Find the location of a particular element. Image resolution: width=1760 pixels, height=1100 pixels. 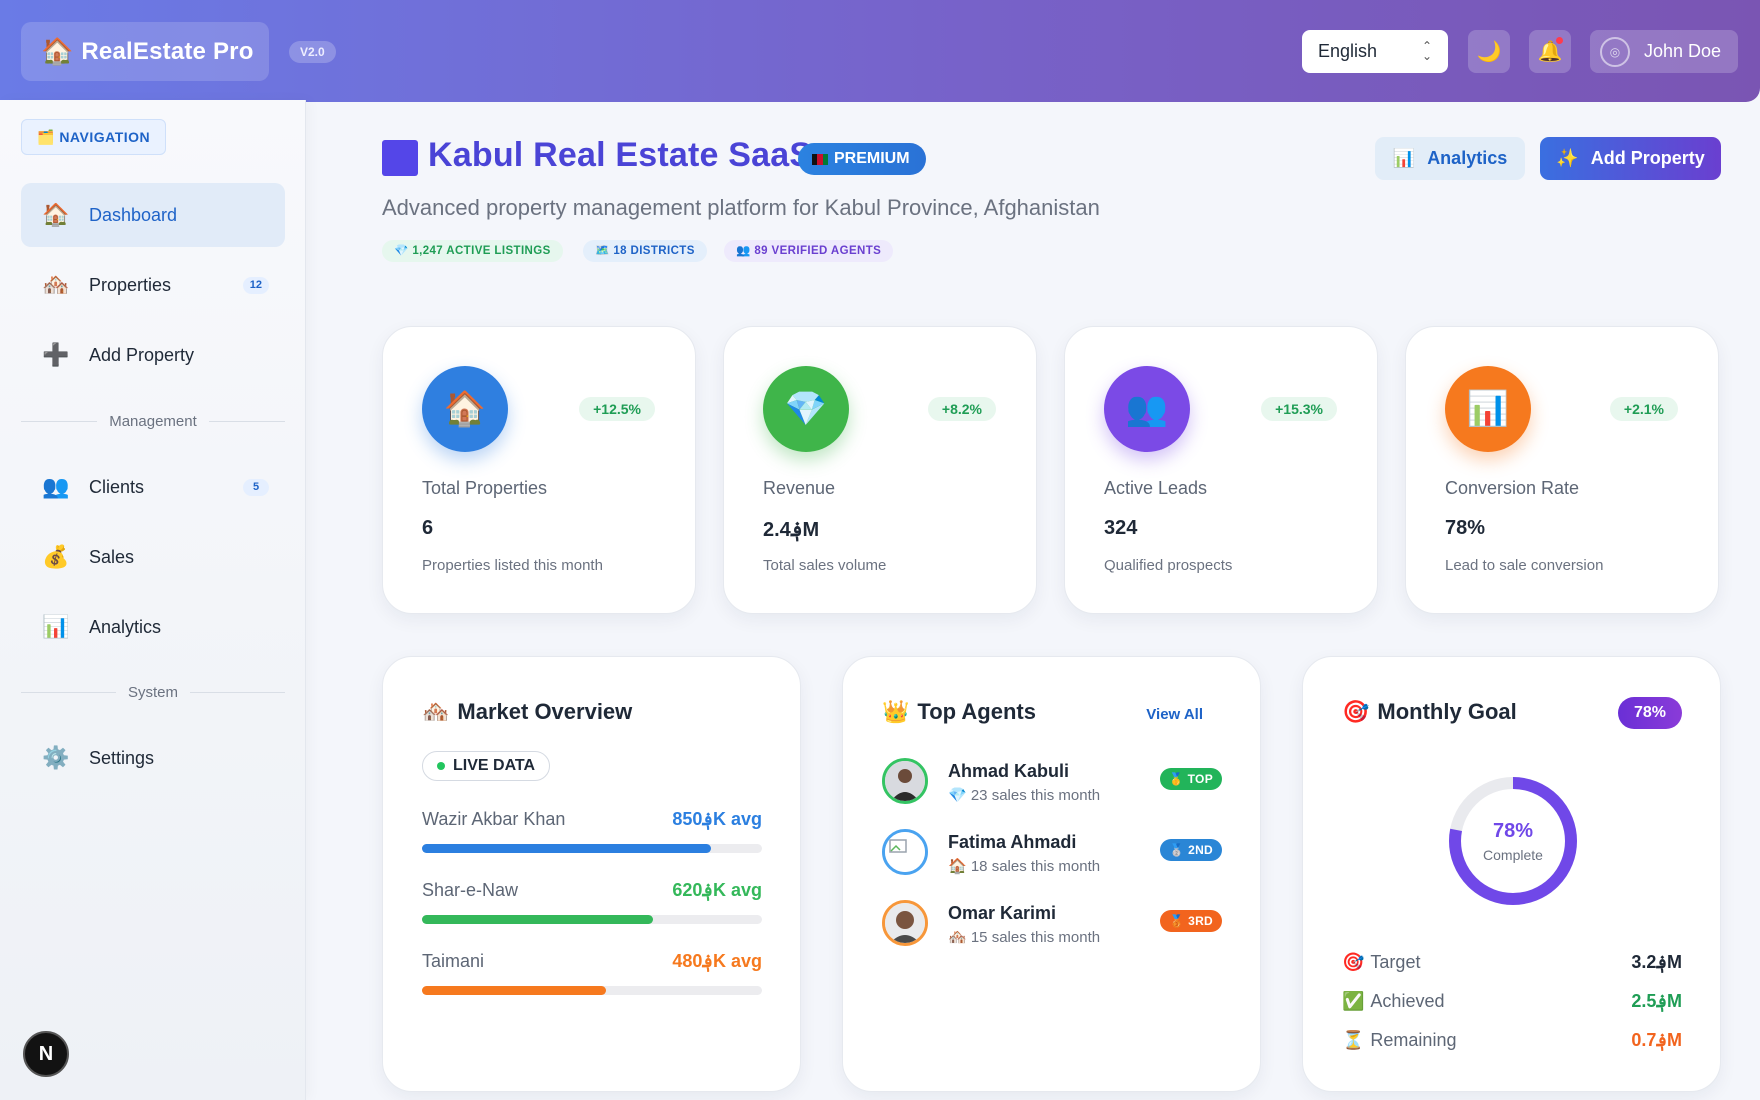

agent-name: Omar Karimi is located at coordinates (1002, 913).